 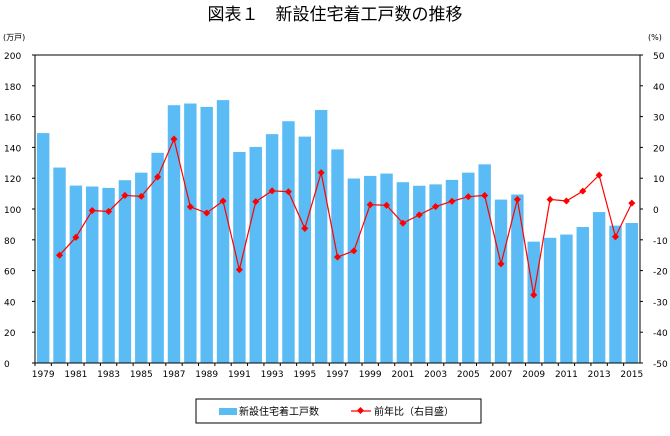 What do you see at coordinates (43, 375) in the screenshot?
I see `x-tick-label: 1979` at bounding box center [43, 375].